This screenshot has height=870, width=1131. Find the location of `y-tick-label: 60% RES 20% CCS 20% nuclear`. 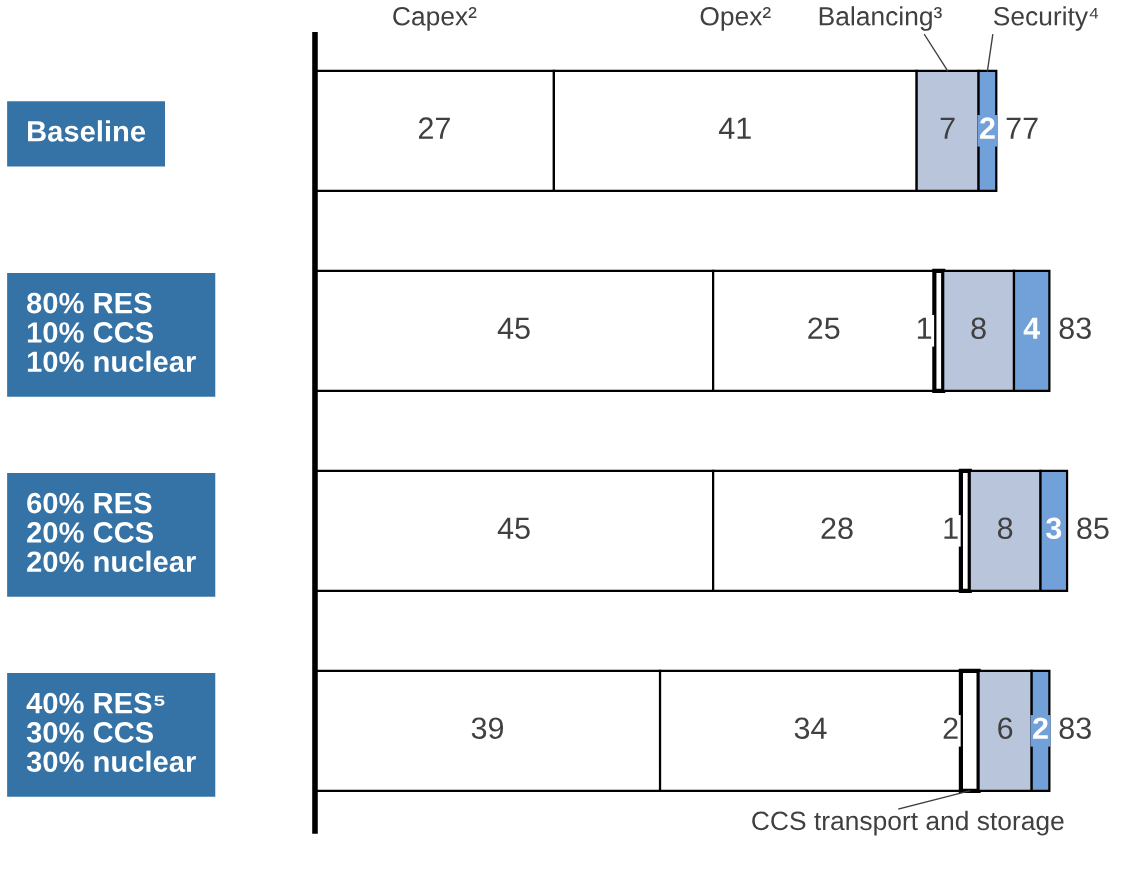

y-tick-label: 60% RES 20% CCS 20% nuclear is located at coordinates (111, 532).